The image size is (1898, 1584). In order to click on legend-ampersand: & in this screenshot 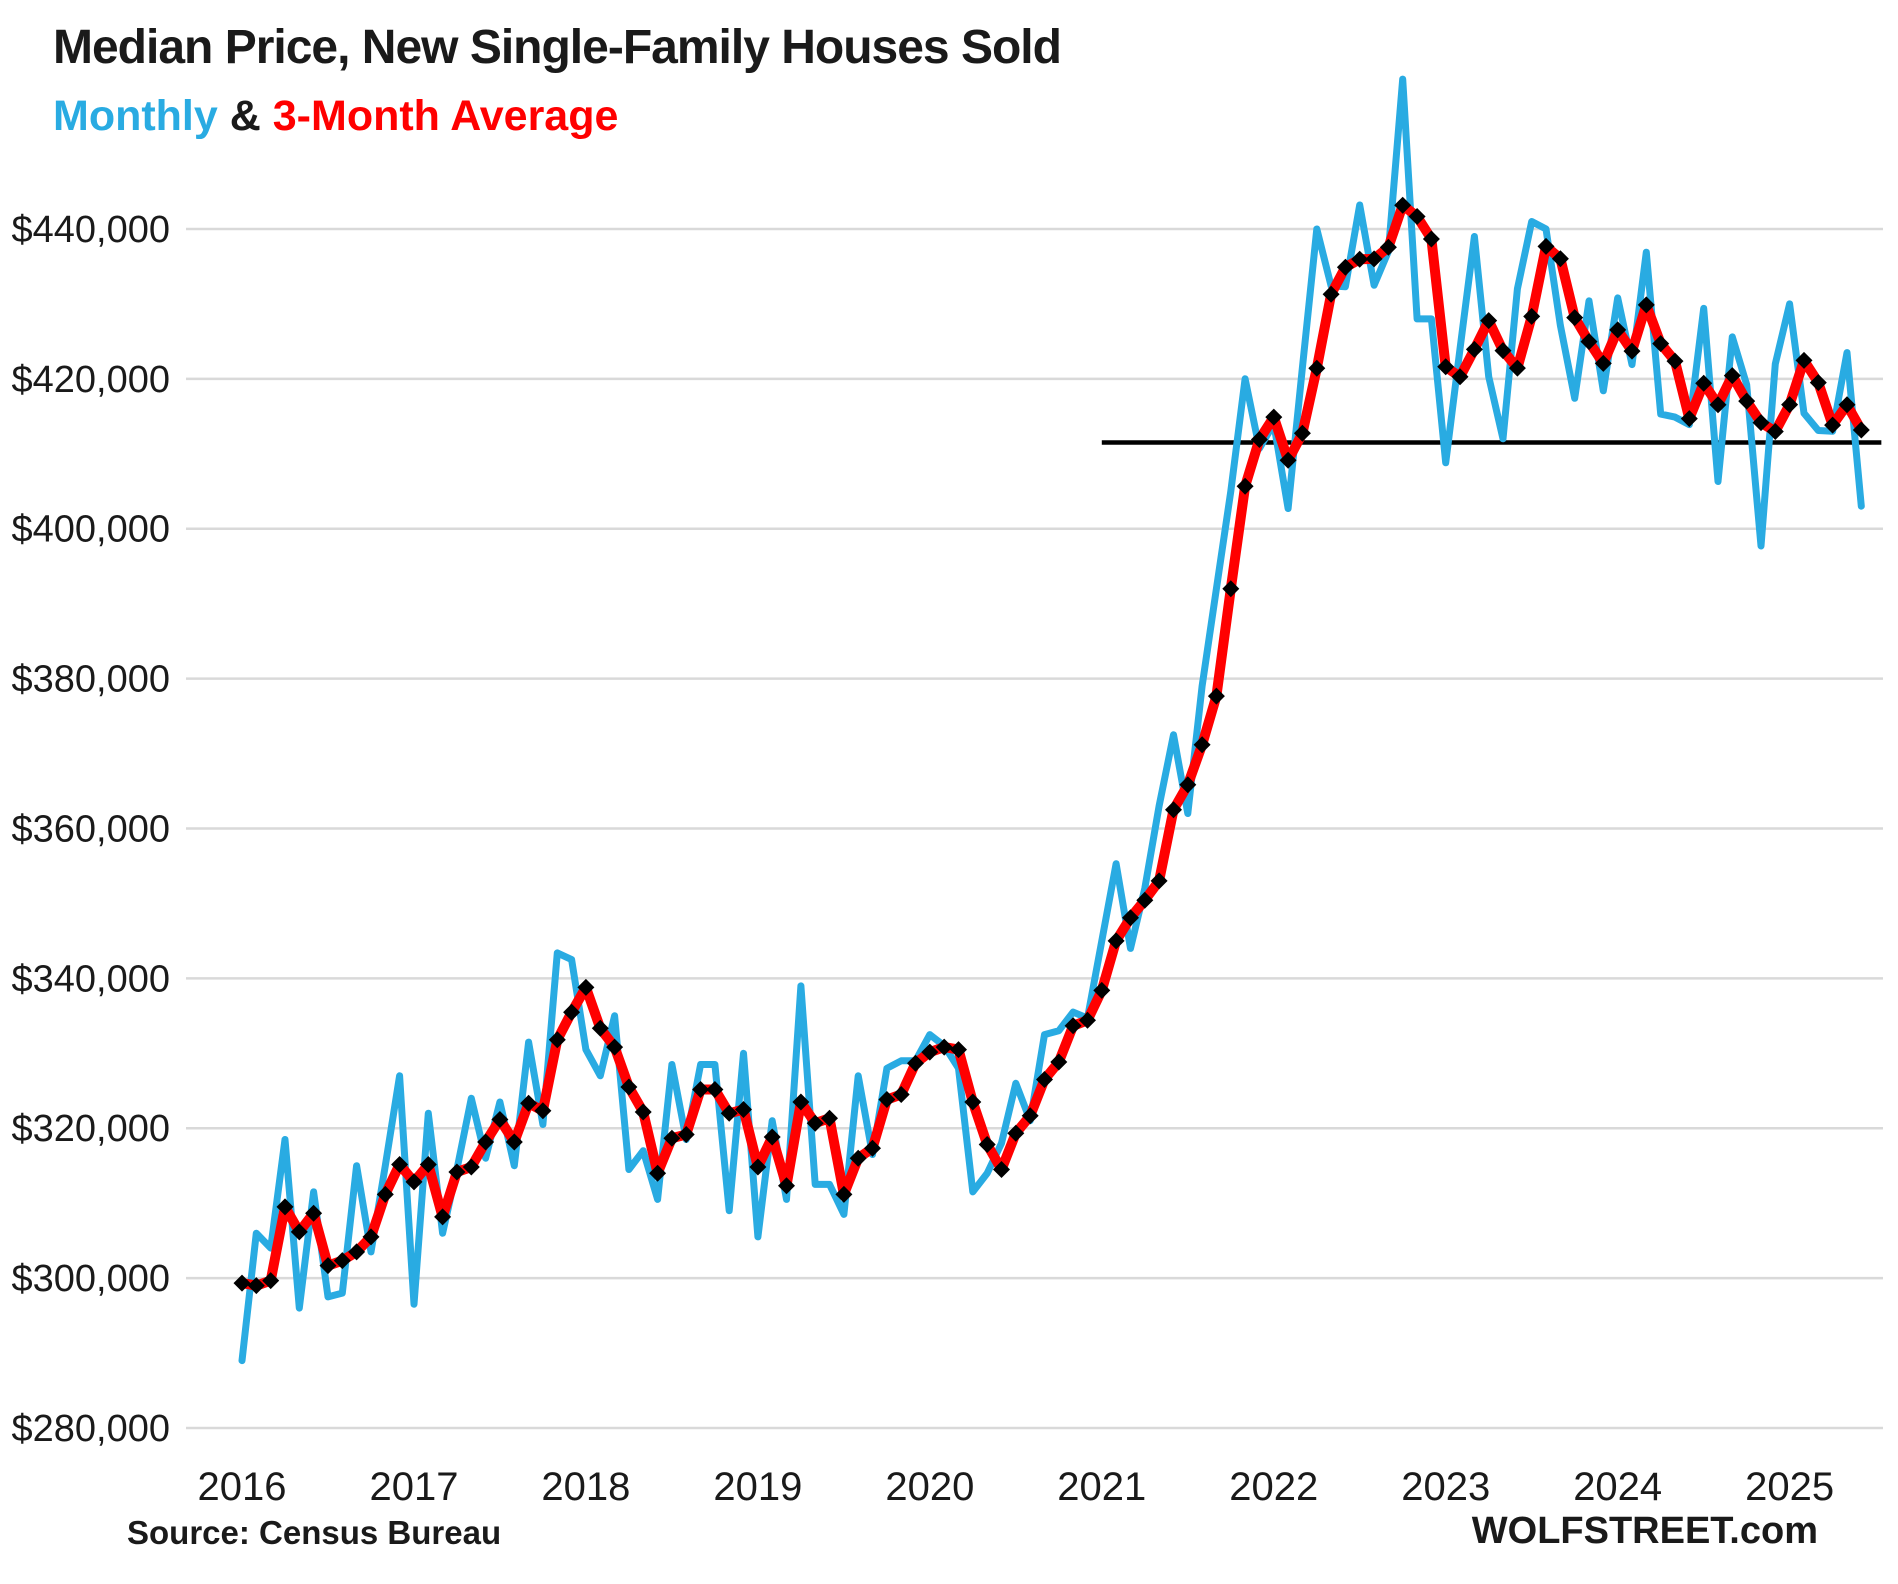, I will do `click(245, 116)`.